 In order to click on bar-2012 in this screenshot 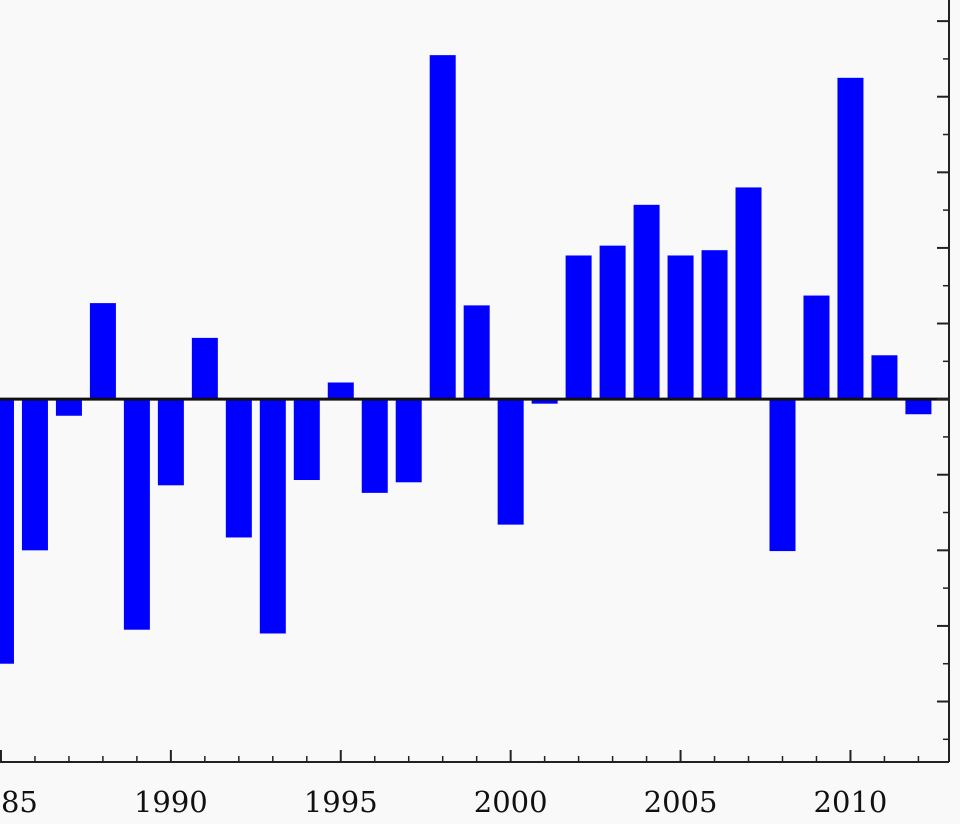, I will do `click(918, 407)`.